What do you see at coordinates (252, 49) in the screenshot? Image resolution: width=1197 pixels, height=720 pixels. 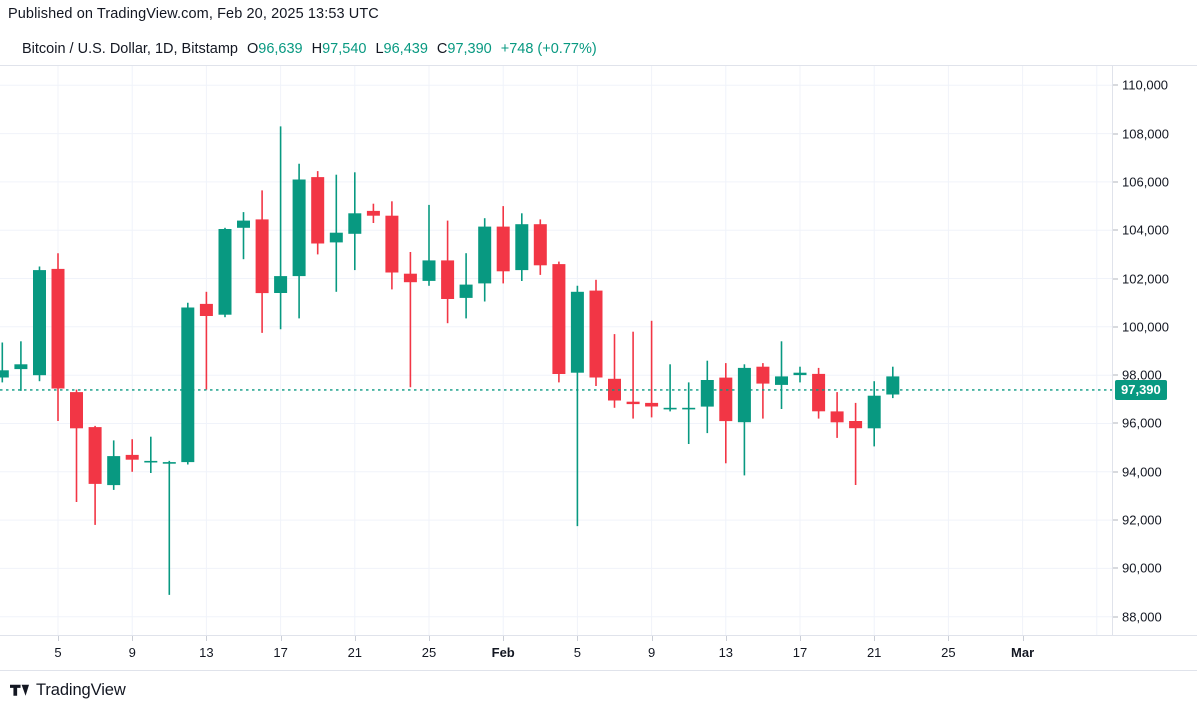 I see `legend-open-label: O` at bounding box center [252, 49].